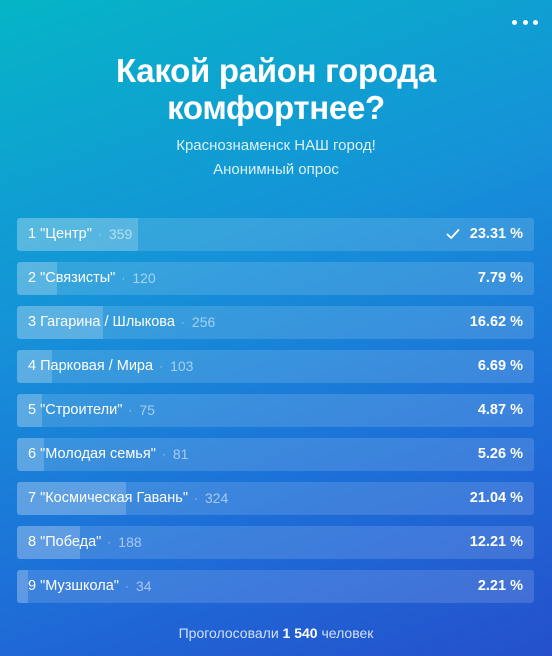 The height and width of the screenshot is (656, 552). What do you see at coordinates (496, 542) in the screenshot?
I see `option-percent: 12.21 %` at bounding box center [496, 542].